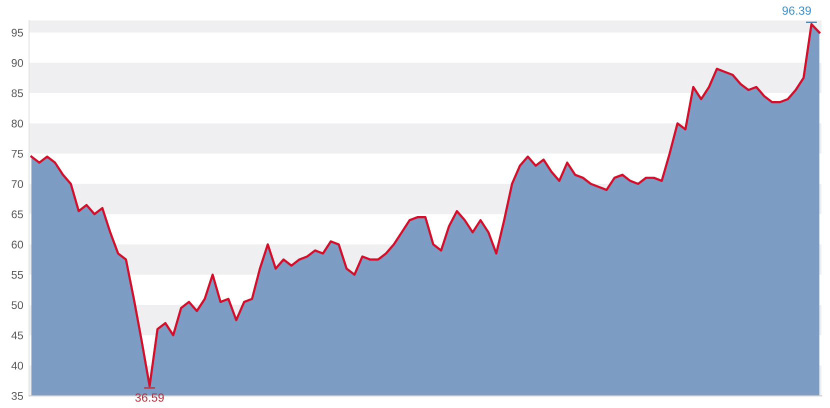 The width and height of the screenshot is (830, 408). Describe the element at coordinates (18, 63) in the screenshot. I see `y-tick-label: 90` at that location.